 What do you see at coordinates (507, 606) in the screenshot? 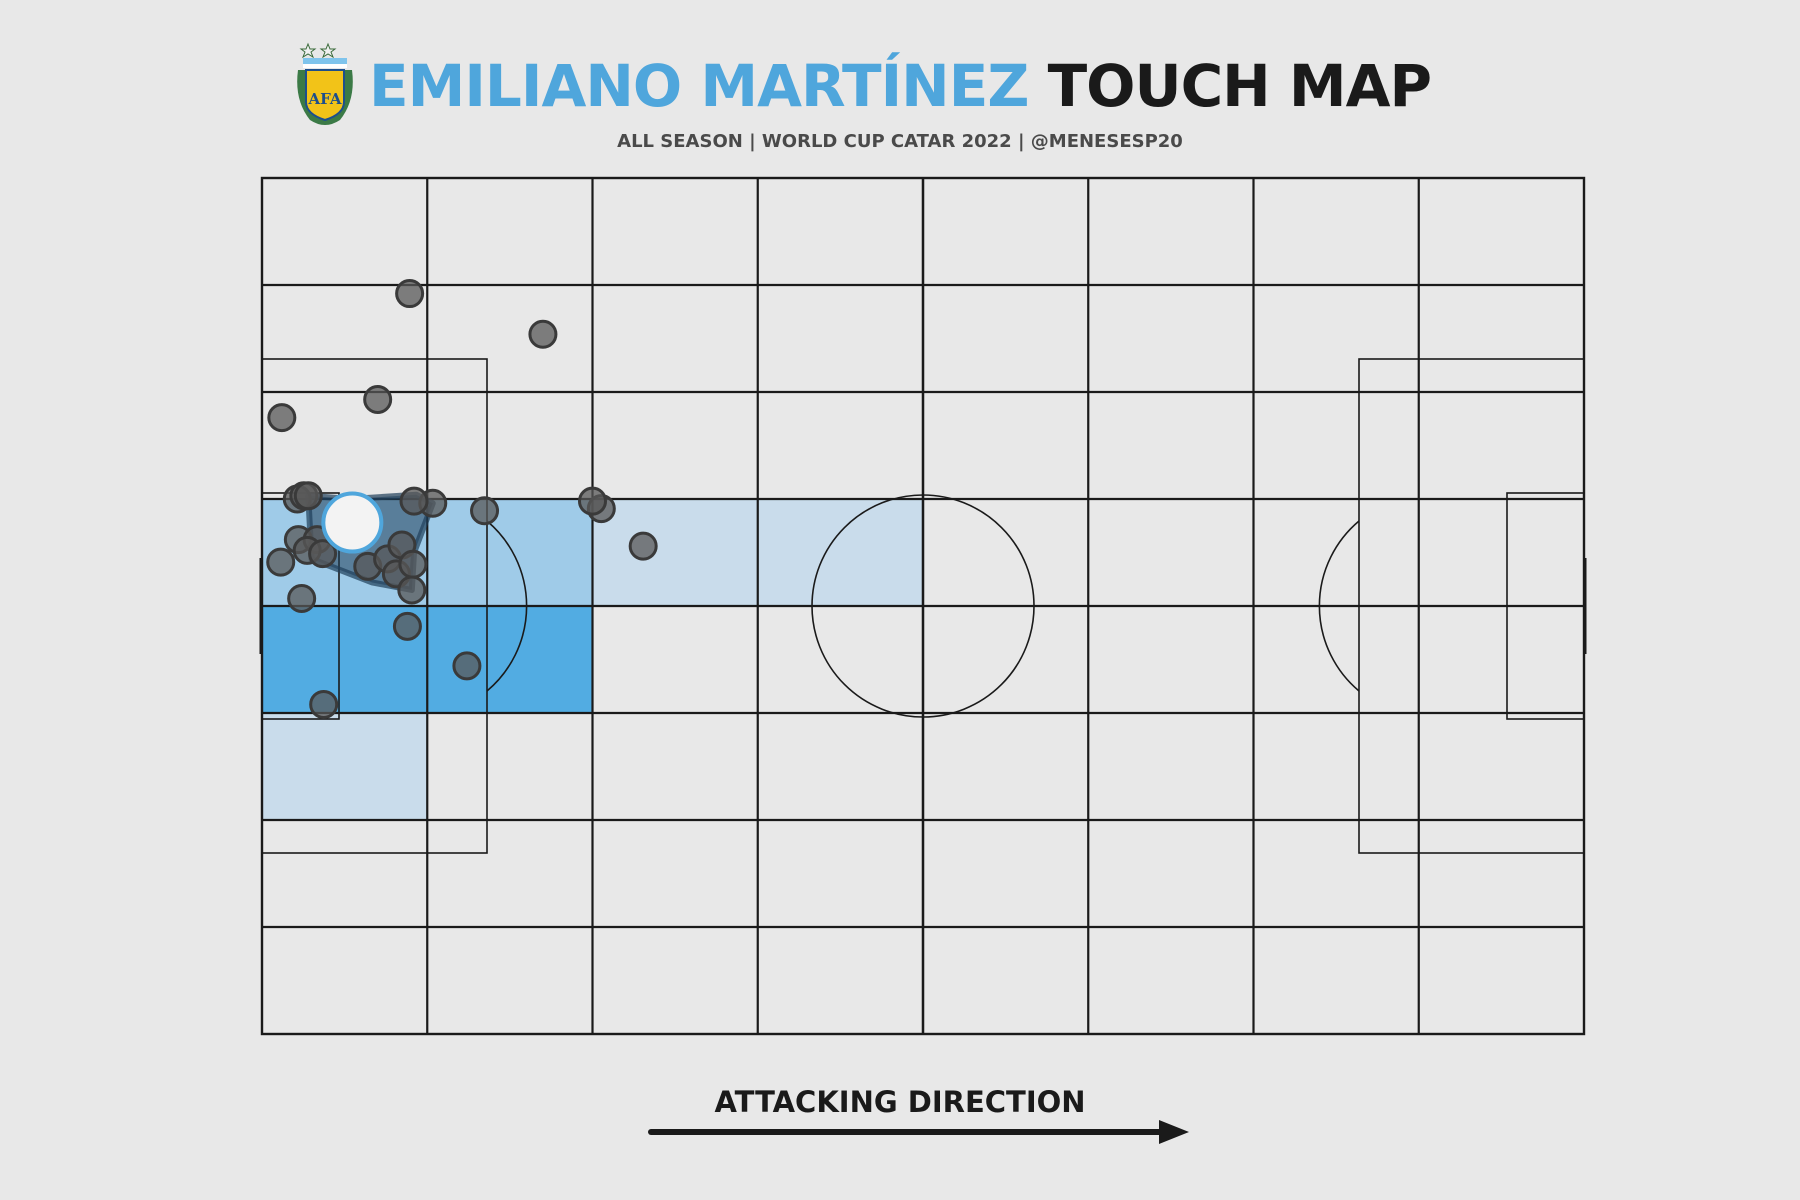
I see `left-penalty-arc` at bounding box center [507, 606].